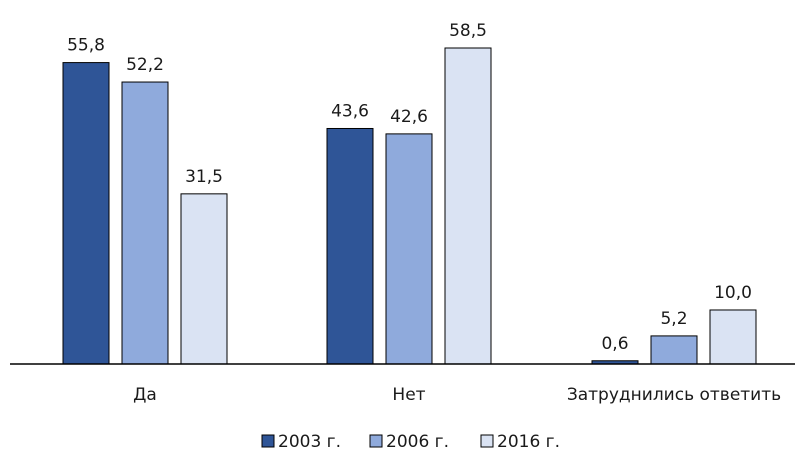 This screenshot has width=795, height=457. What do you see at coordinates (614, 344) in the screenshot?
I see `value-label-1-3: 0,6` at bounding box center [614, 344].